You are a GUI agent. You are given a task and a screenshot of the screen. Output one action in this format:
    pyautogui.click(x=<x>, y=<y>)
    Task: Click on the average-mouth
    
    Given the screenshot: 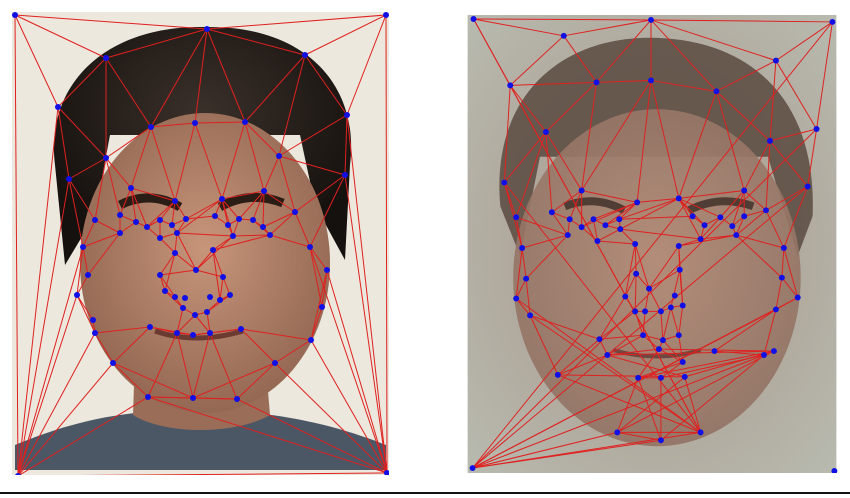 What is the action you would take?
    pyautogui.click(x=657, y=353)
    